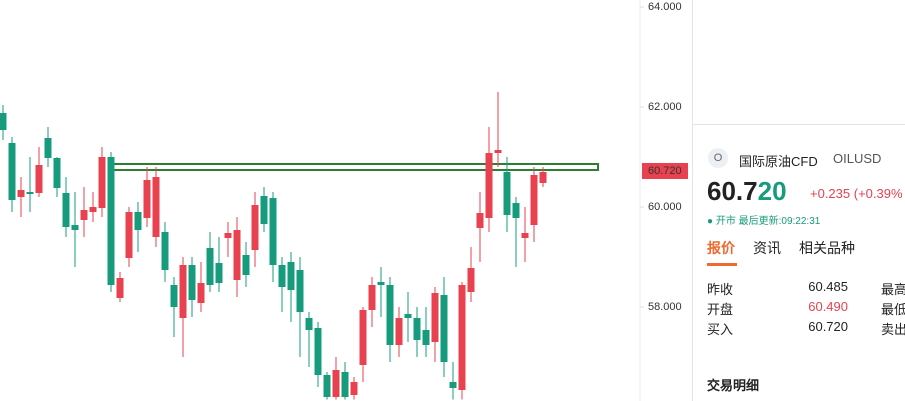  I want to click on quote-cell: 最高, so click(893, 289).